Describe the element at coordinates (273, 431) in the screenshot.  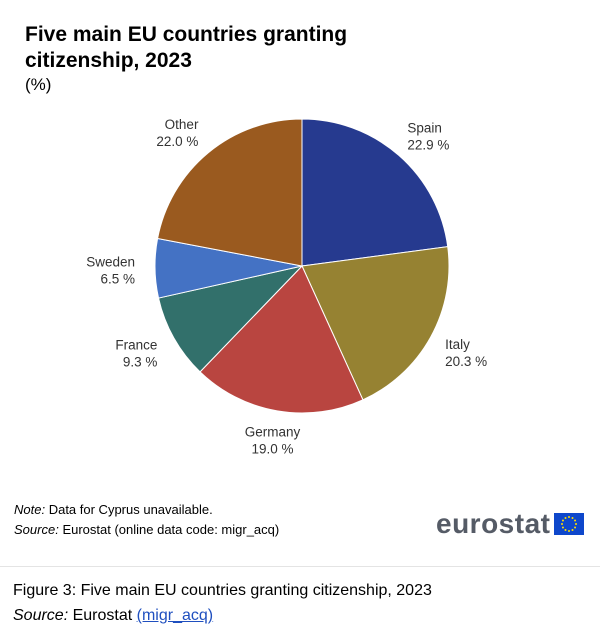
I see `slice-label-germany: Germany` at that location.